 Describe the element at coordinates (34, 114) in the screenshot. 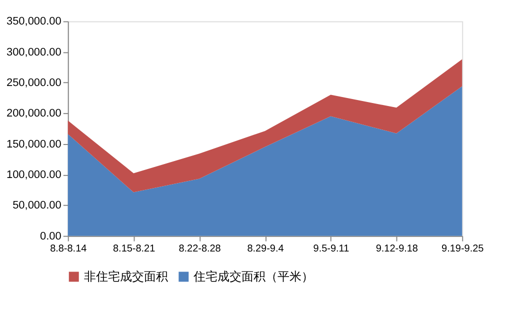

I see `y-tick-label: 200,000.00` at that location.